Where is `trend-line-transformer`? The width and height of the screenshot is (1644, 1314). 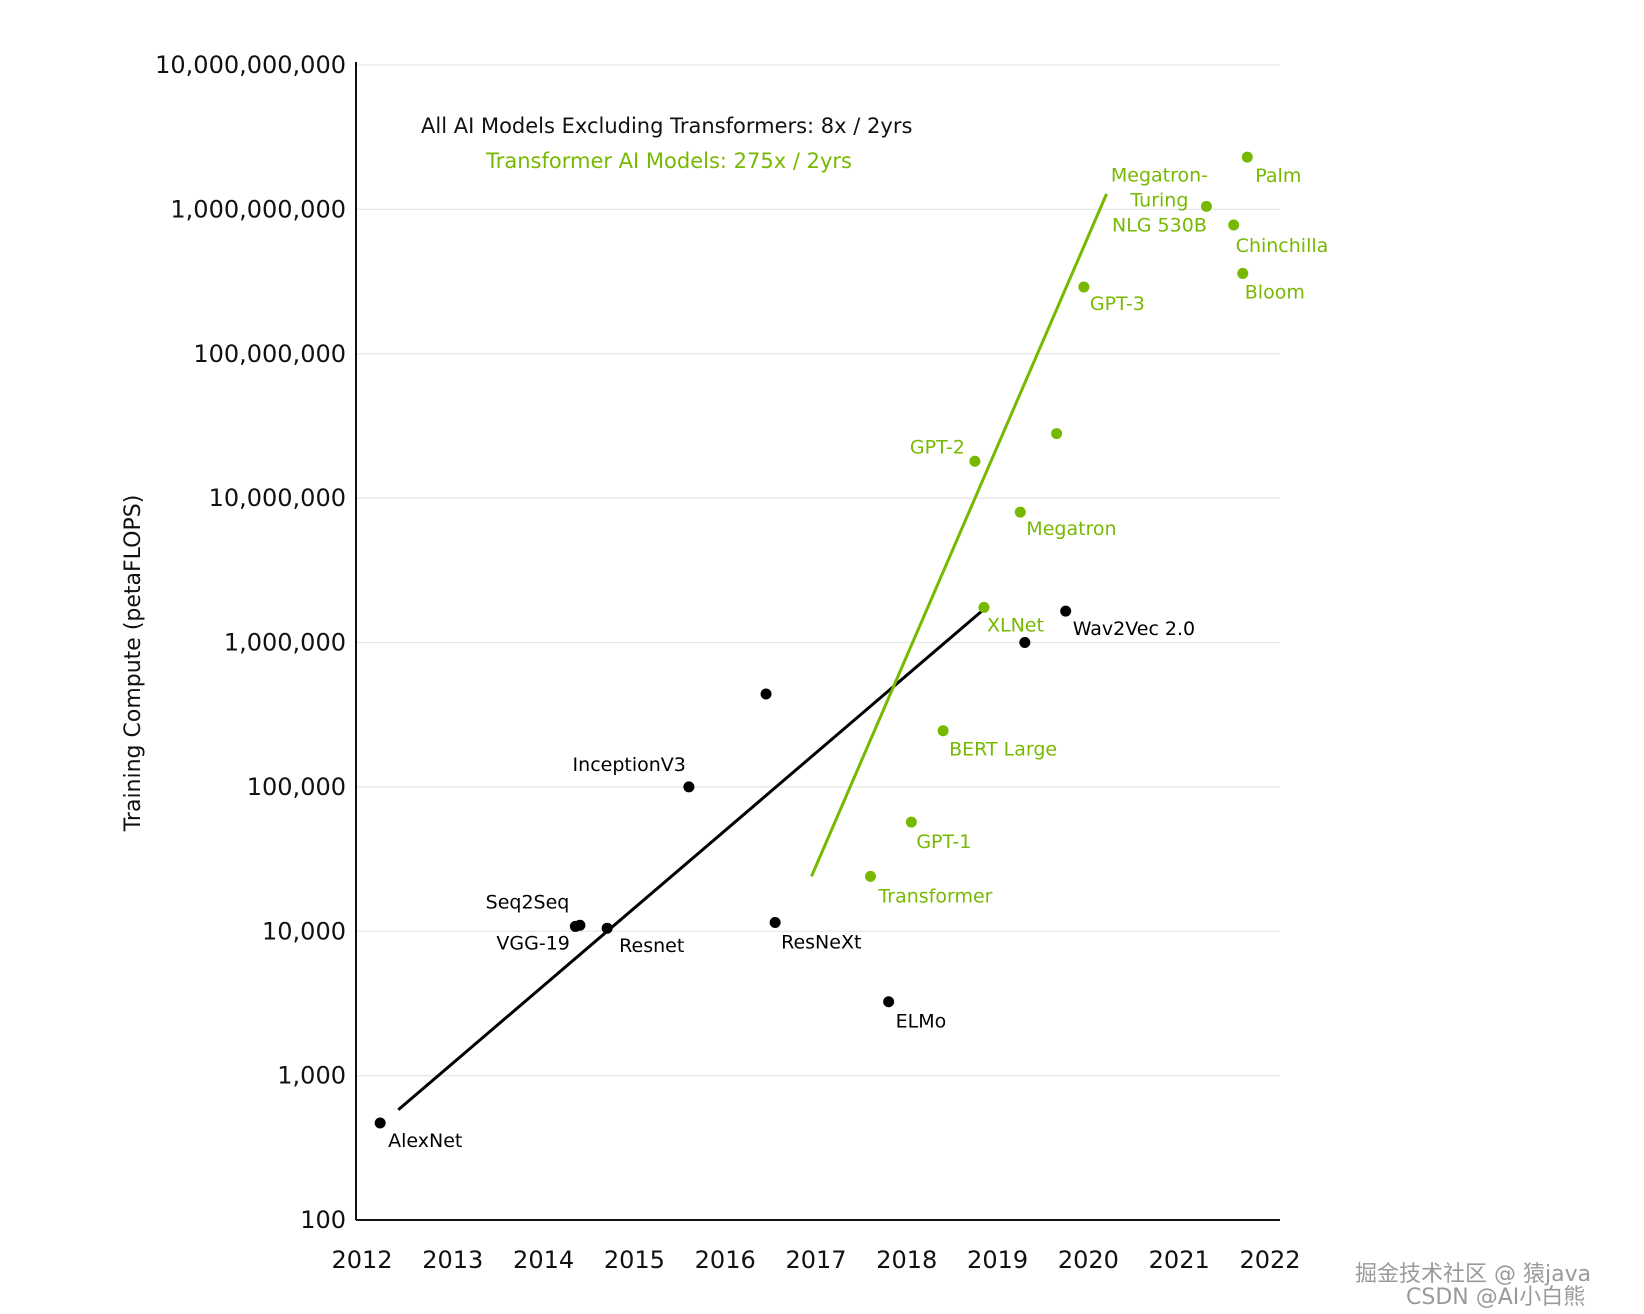 trend-line-transformer is located at coordinates (959, 535).